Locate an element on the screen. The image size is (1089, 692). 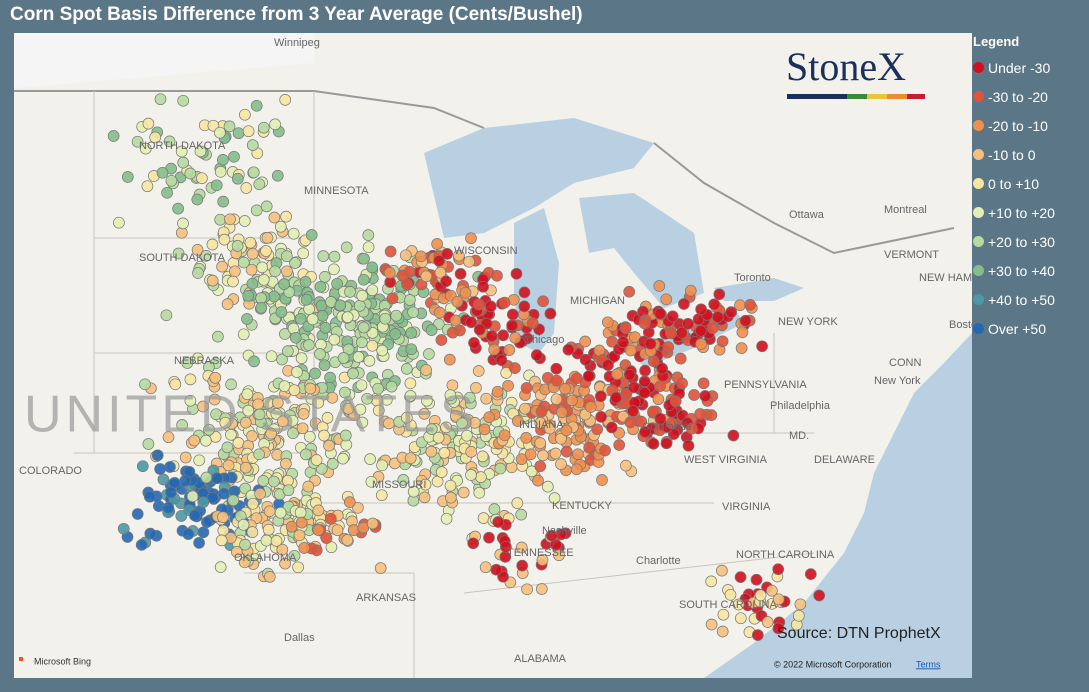
legend-item: +20 to +30 is located at coordinates (1014, 241).